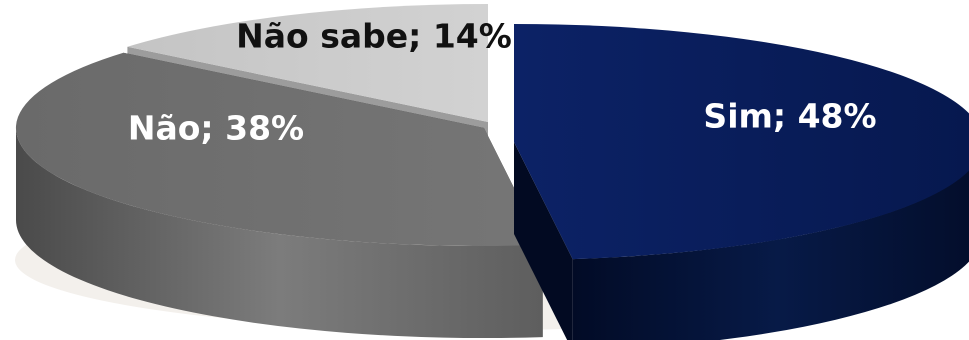  What do you see at coordinates (374, 36) in the screenshot?
I see `data-label-não-sabe: Não sabe; 14%` at bounding box center [374, 36].